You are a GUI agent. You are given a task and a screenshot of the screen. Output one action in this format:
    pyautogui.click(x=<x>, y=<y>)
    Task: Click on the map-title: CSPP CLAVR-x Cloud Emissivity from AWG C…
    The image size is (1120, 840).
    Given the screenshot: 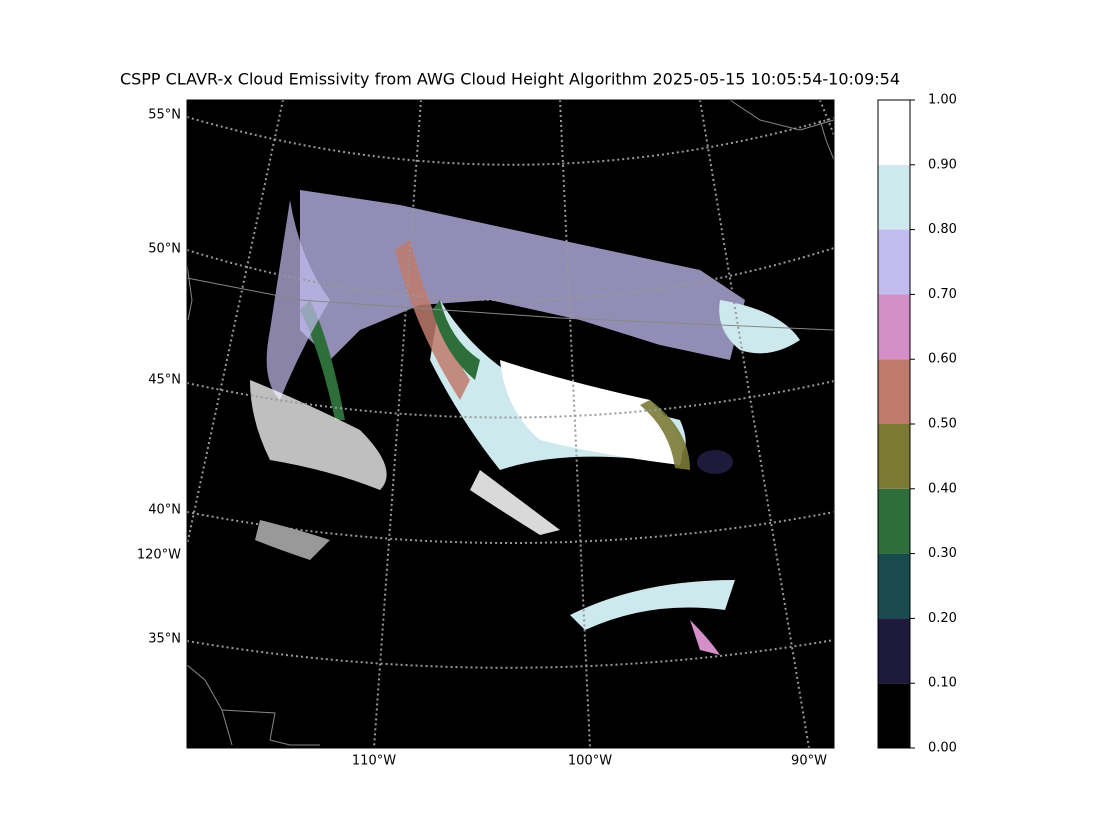 What is the action you would take?
    pyautogui.click(x=510, y=79)
    